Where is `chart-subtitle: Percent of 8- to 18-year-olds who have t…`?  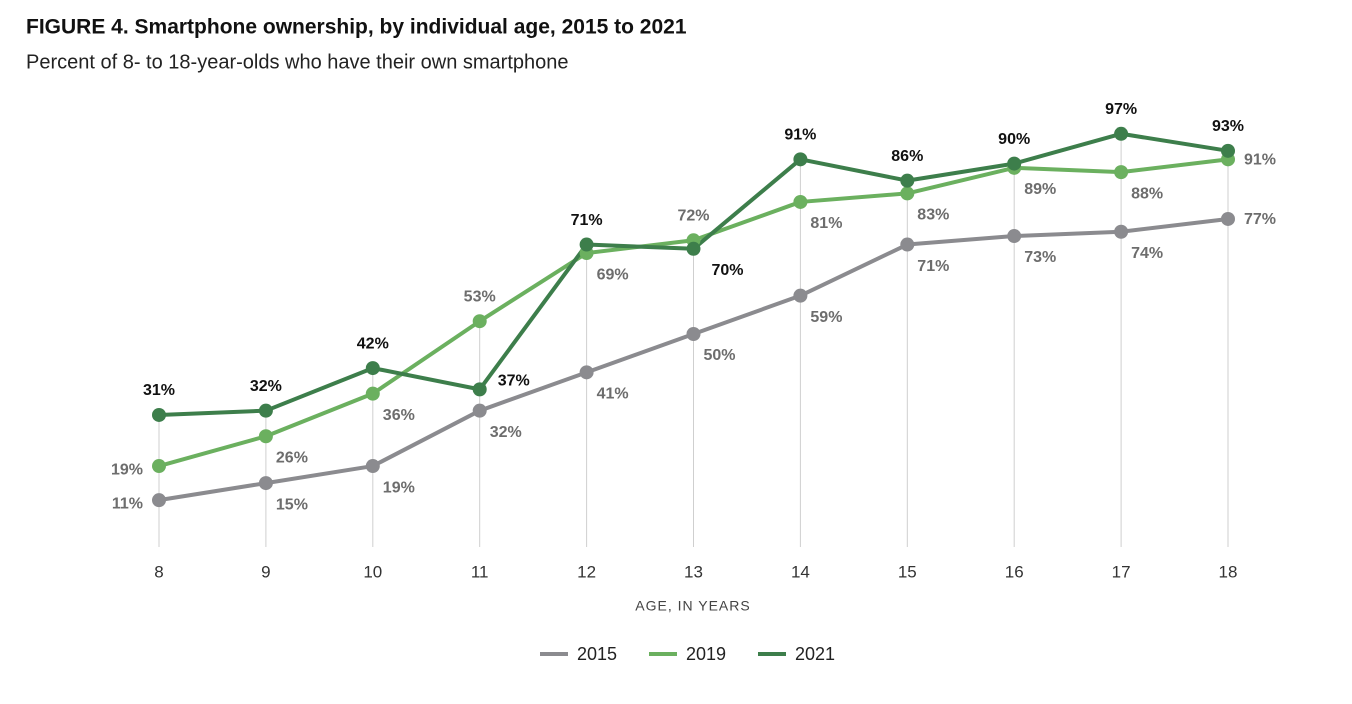 chart-subtitle: Percent of 8- to 18-year-olds who have t… is located at coordinates (297, 62).